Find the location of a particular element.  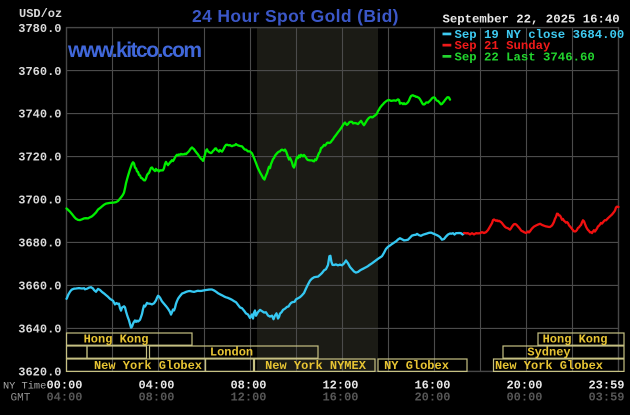

svg-text: NY Globex is located at coordinates (416, 366).